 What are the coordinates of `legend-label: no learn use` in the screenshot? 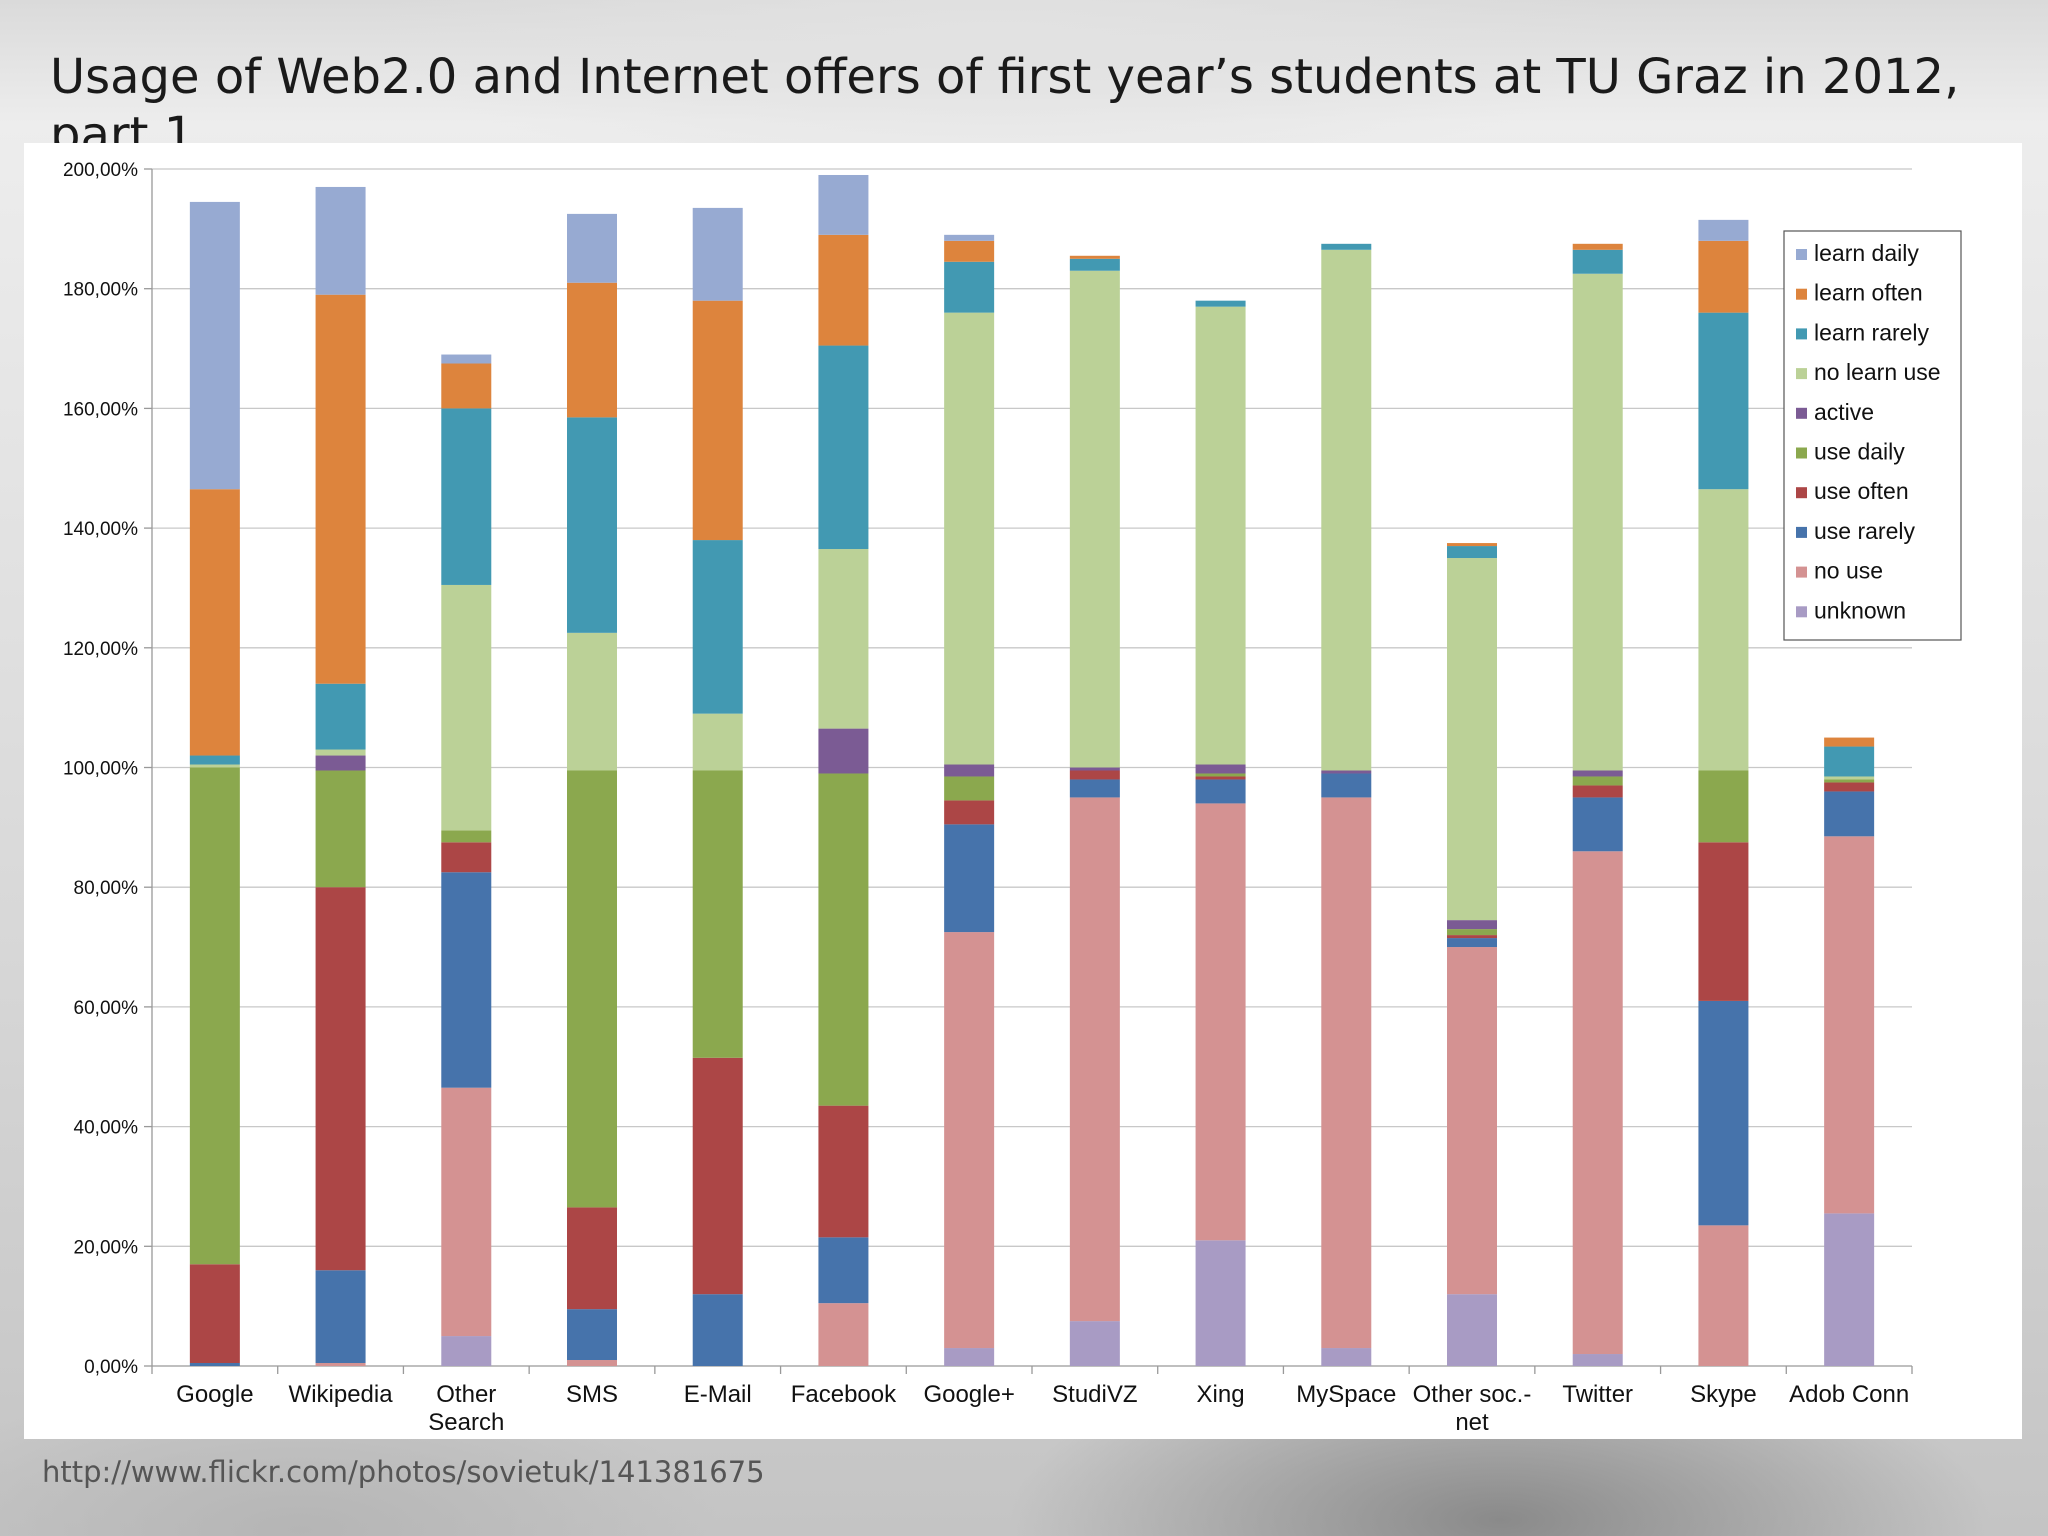 It's located at (1877, 372).